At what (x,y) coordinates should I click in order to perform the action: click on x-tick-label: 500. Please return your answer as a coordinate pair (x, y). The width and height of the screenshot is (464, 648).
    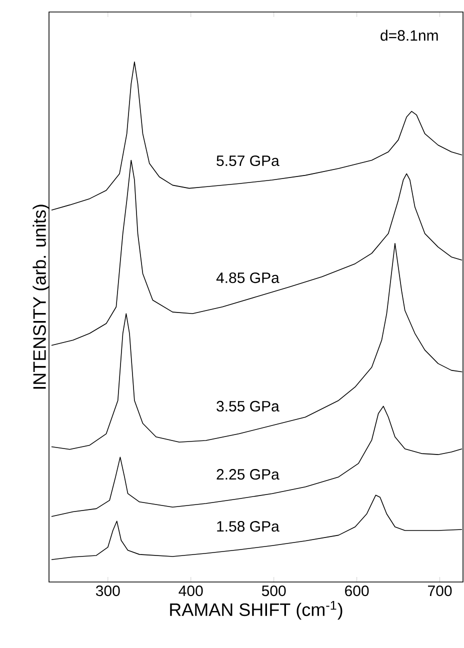
    Looking at the image, I should click on (274, 591).